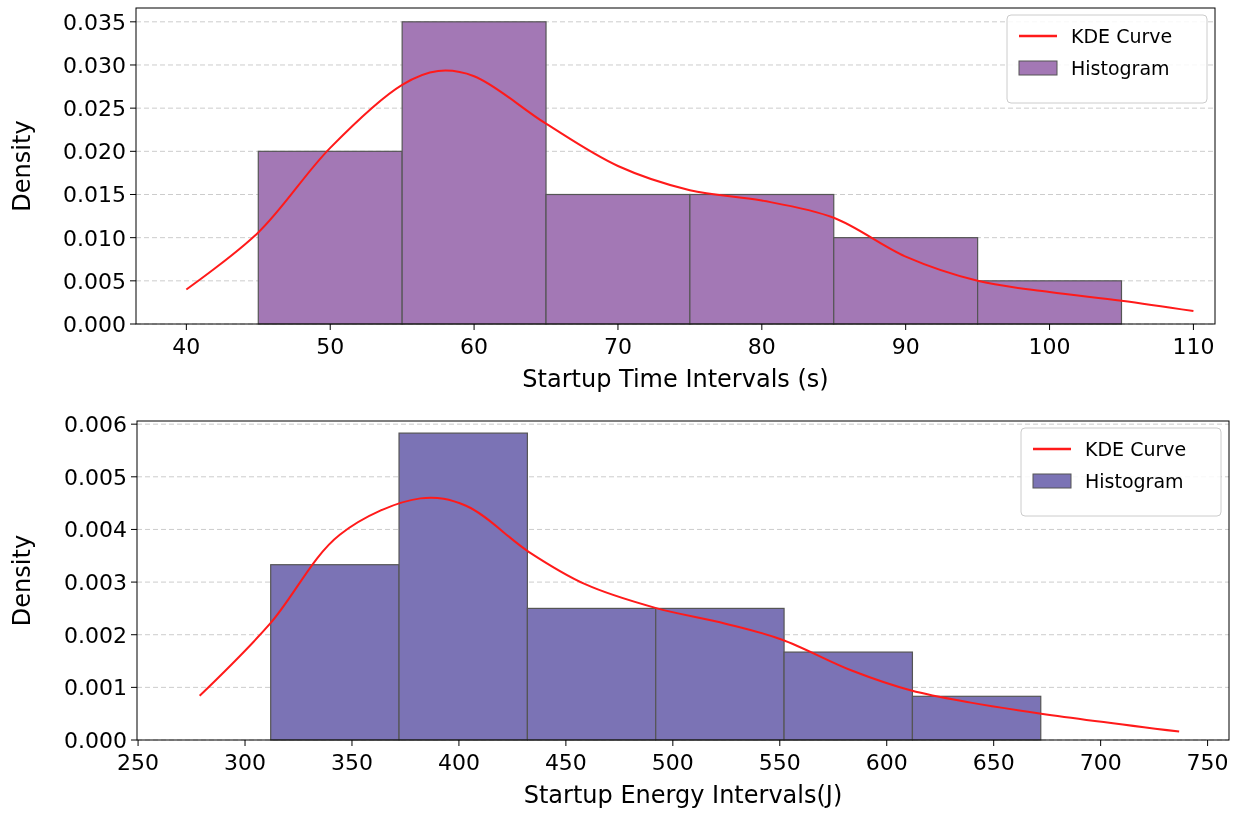 This screenshot has width=1242, height=814. Describe the element at coordinates (1193, 346) in the screenshot. I see `x-tick-label: 110` at that location.